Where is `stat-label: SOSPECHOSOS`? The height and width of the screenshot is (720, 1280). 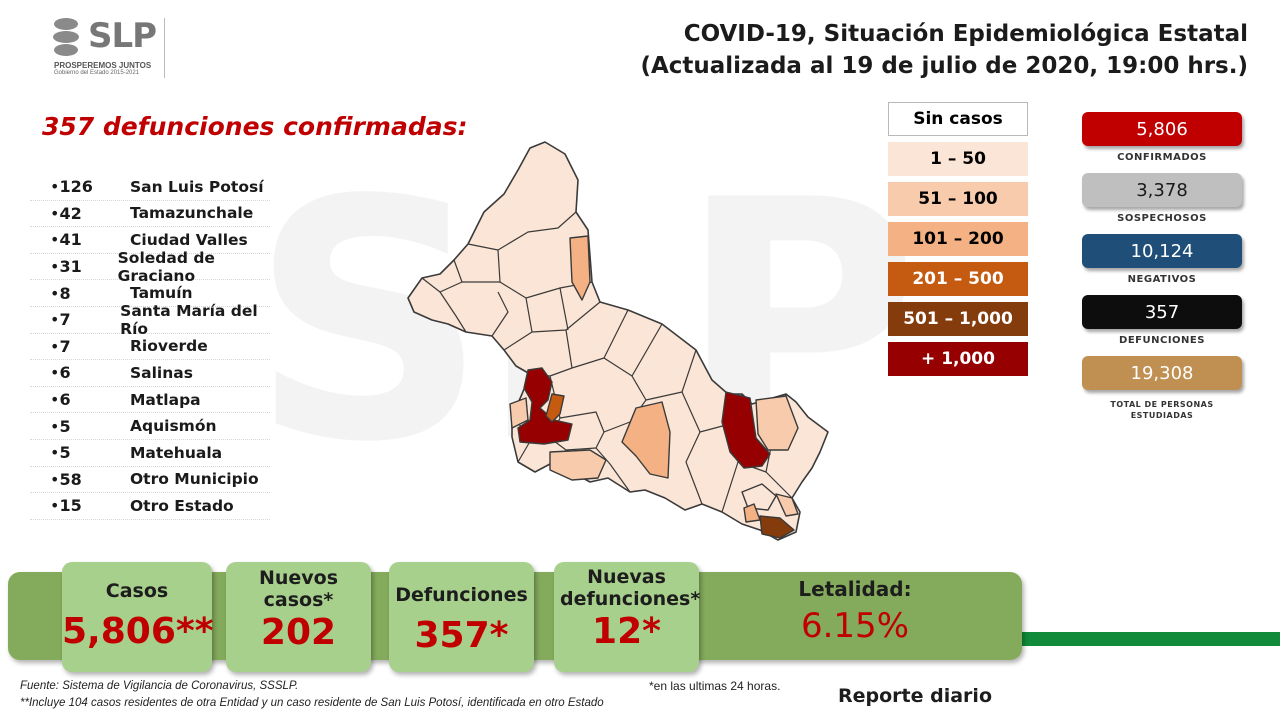
stat-label: SOSPECHOSOS is located at coordinates (1162, 218).